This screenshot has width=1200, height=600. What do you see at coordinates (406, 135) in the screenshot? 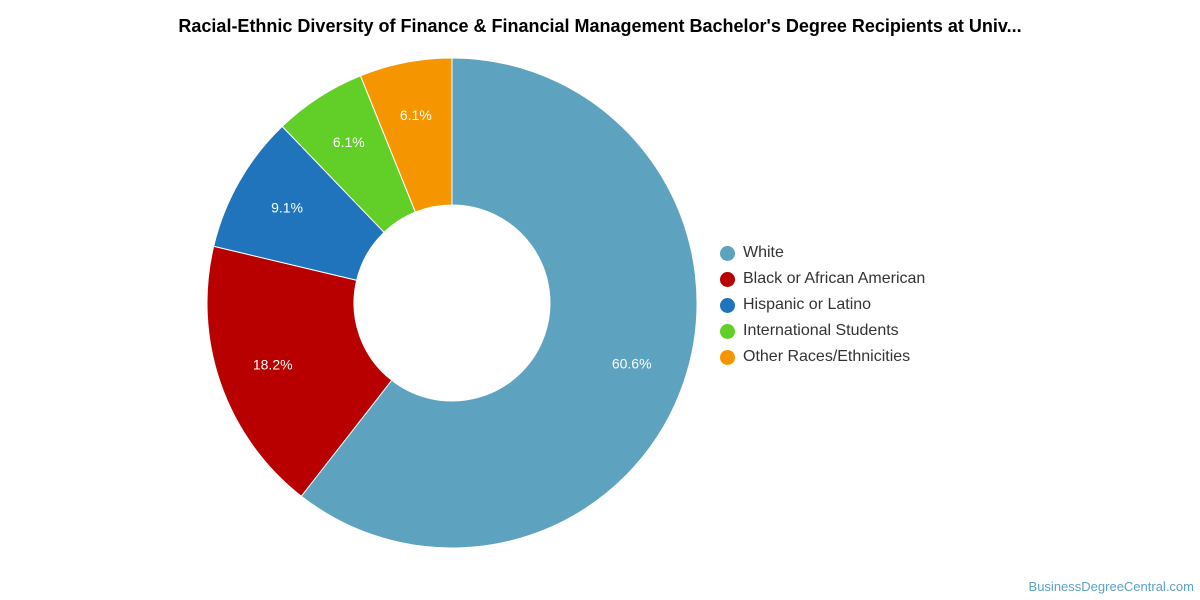
I see `donut-slice-other-races-ethnicities` at bounding box center [406, 135].